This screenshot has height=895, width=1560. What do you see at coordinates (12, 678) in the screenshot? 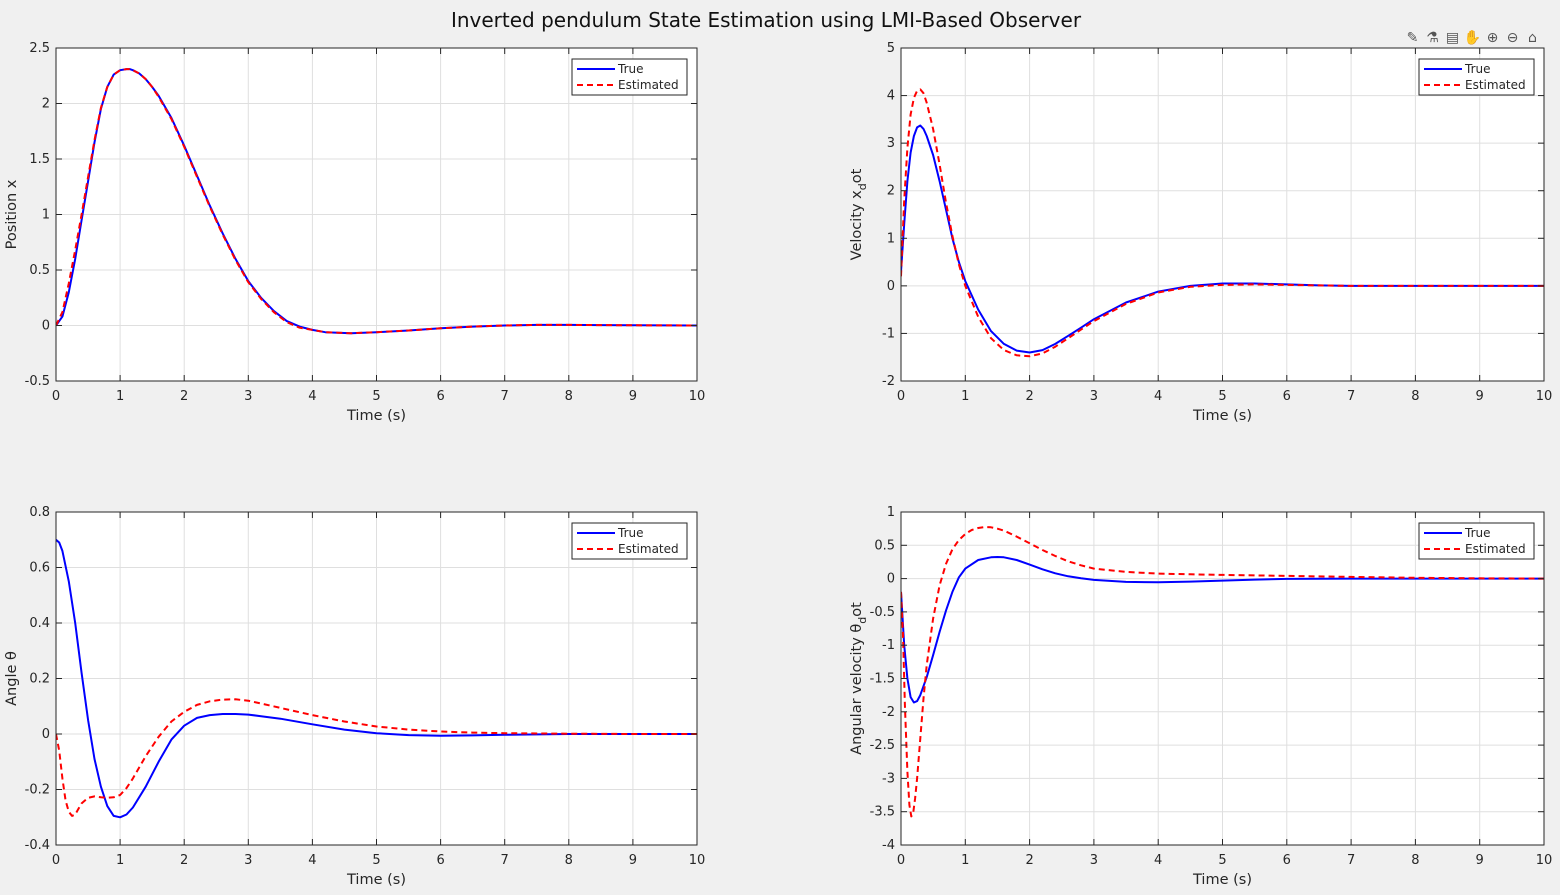
I see `y-axis-label: Angle θ` at bounding box center [12, 678].